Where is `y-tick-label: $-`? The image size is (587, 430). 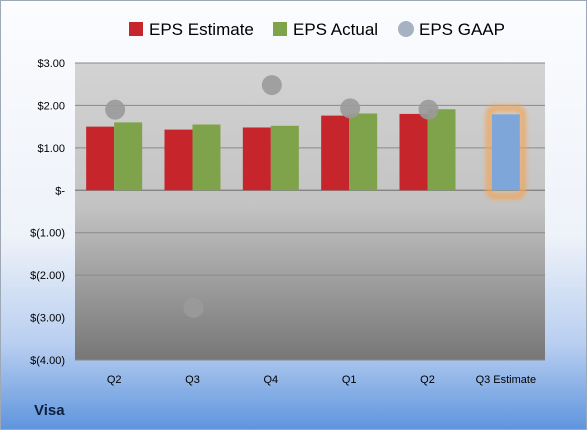 y-tick-label: $- is located at coordinates (60, 191).